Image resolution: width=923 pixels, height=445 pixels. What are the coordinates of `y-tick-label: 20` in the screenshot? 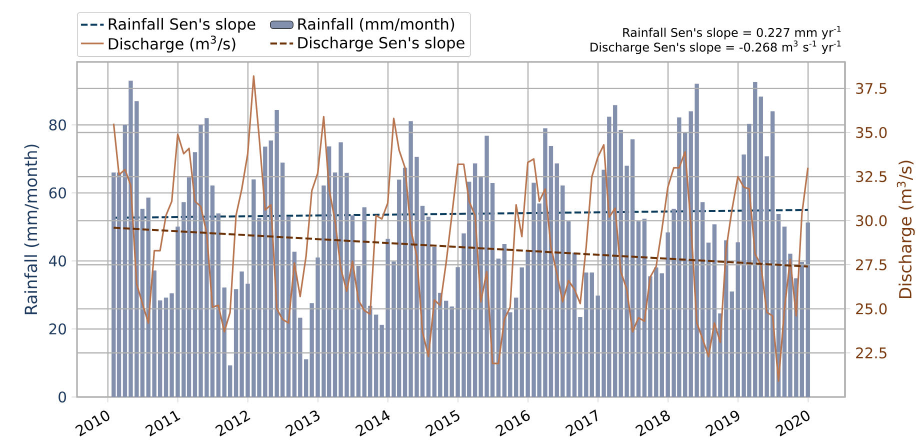 It's located at (57, 329).